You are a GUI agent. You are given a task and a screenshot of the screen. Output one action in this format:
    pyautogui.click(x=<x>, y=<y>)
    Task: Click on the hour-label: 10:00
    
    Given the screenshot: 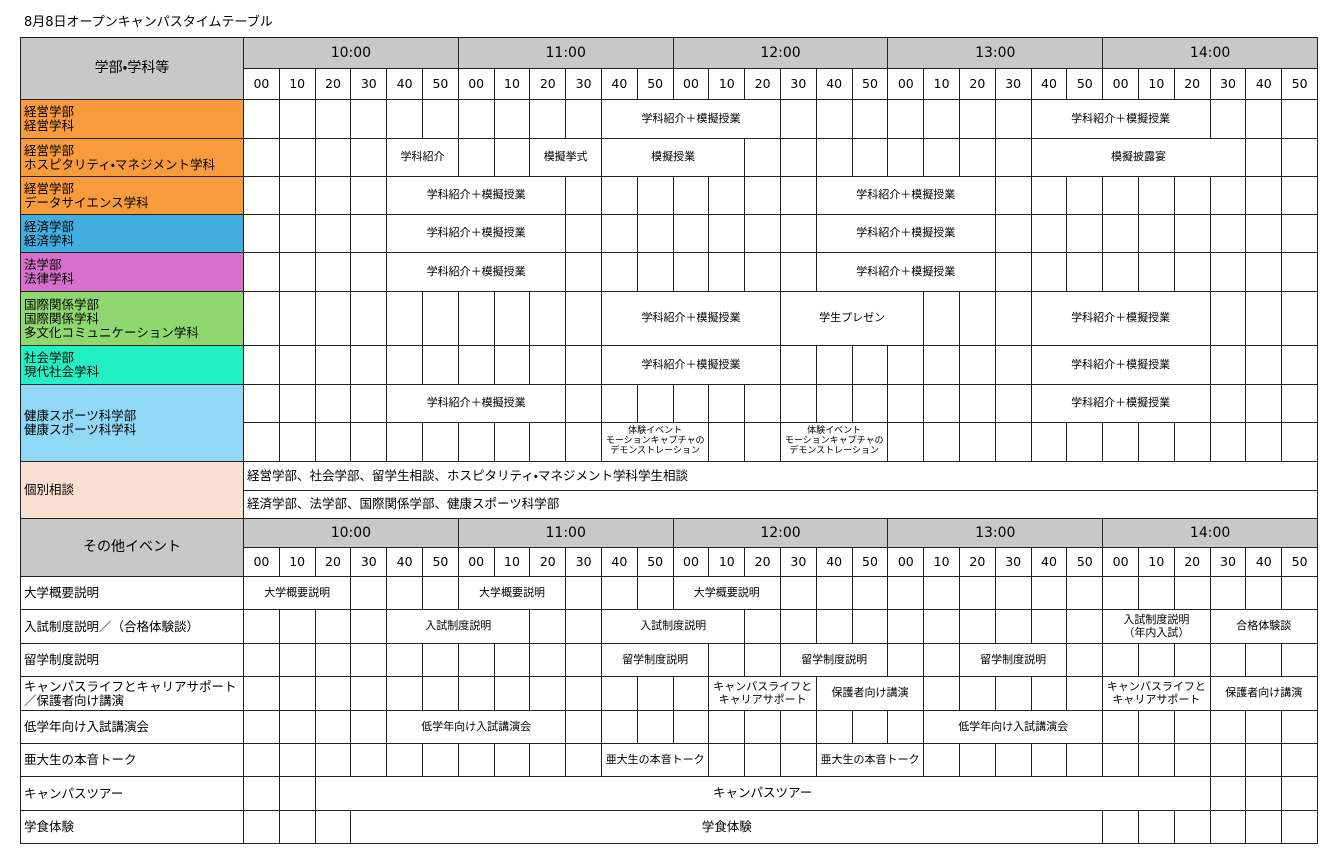 What is the action you would take?
    pyautogui.click(x=351, y=53)
    